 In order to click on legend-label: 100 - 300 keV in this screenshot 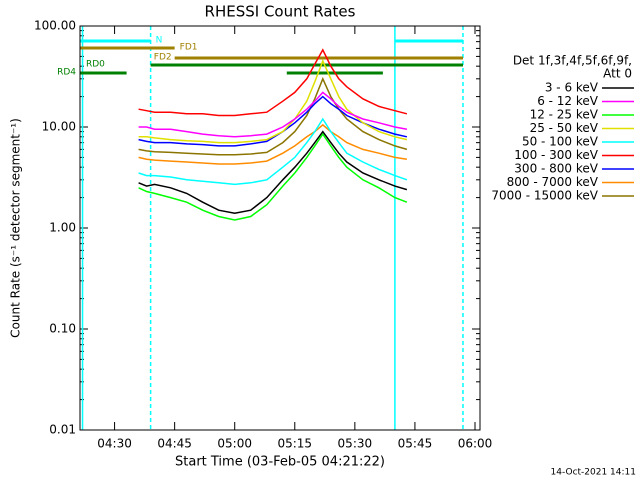, I will do `click(556, 155)`.